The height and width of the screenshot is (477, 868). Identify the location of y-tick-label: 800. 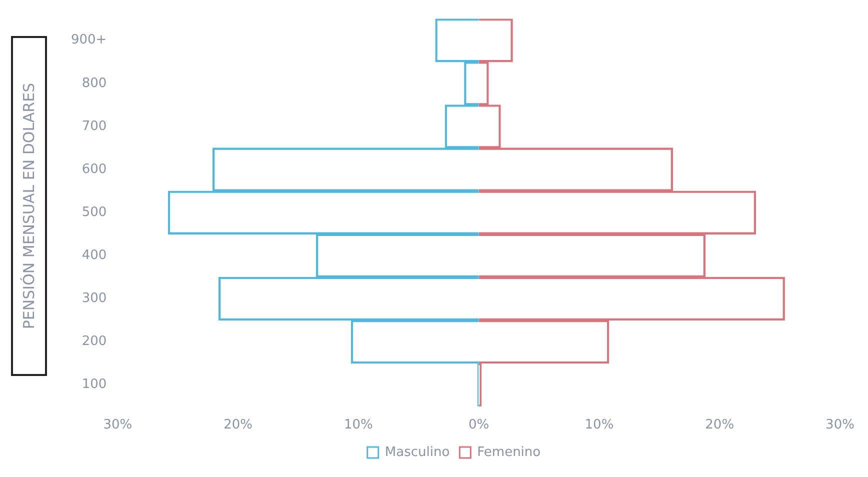
(94, 83).